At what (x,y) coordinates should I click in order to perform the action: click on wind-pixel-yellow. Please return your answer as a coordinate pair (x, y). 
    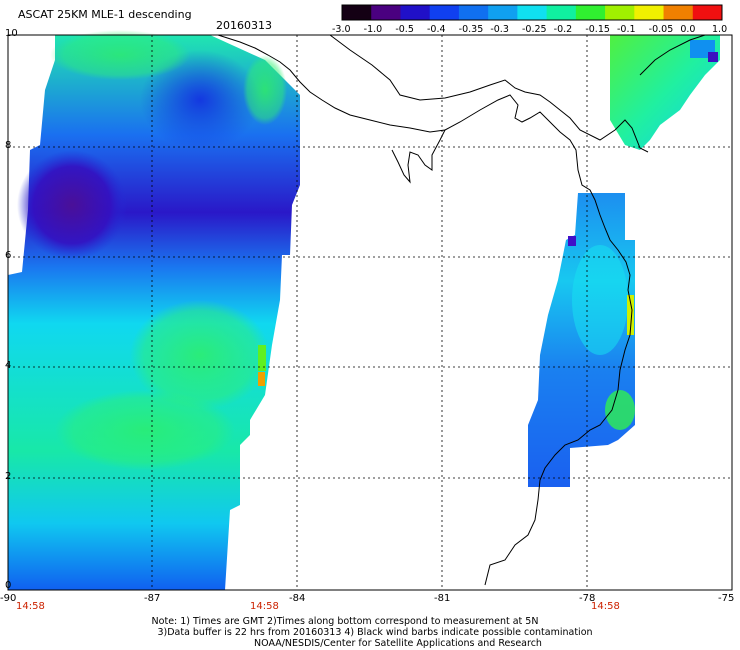
    Looking at the image, I should click on (630, 315).